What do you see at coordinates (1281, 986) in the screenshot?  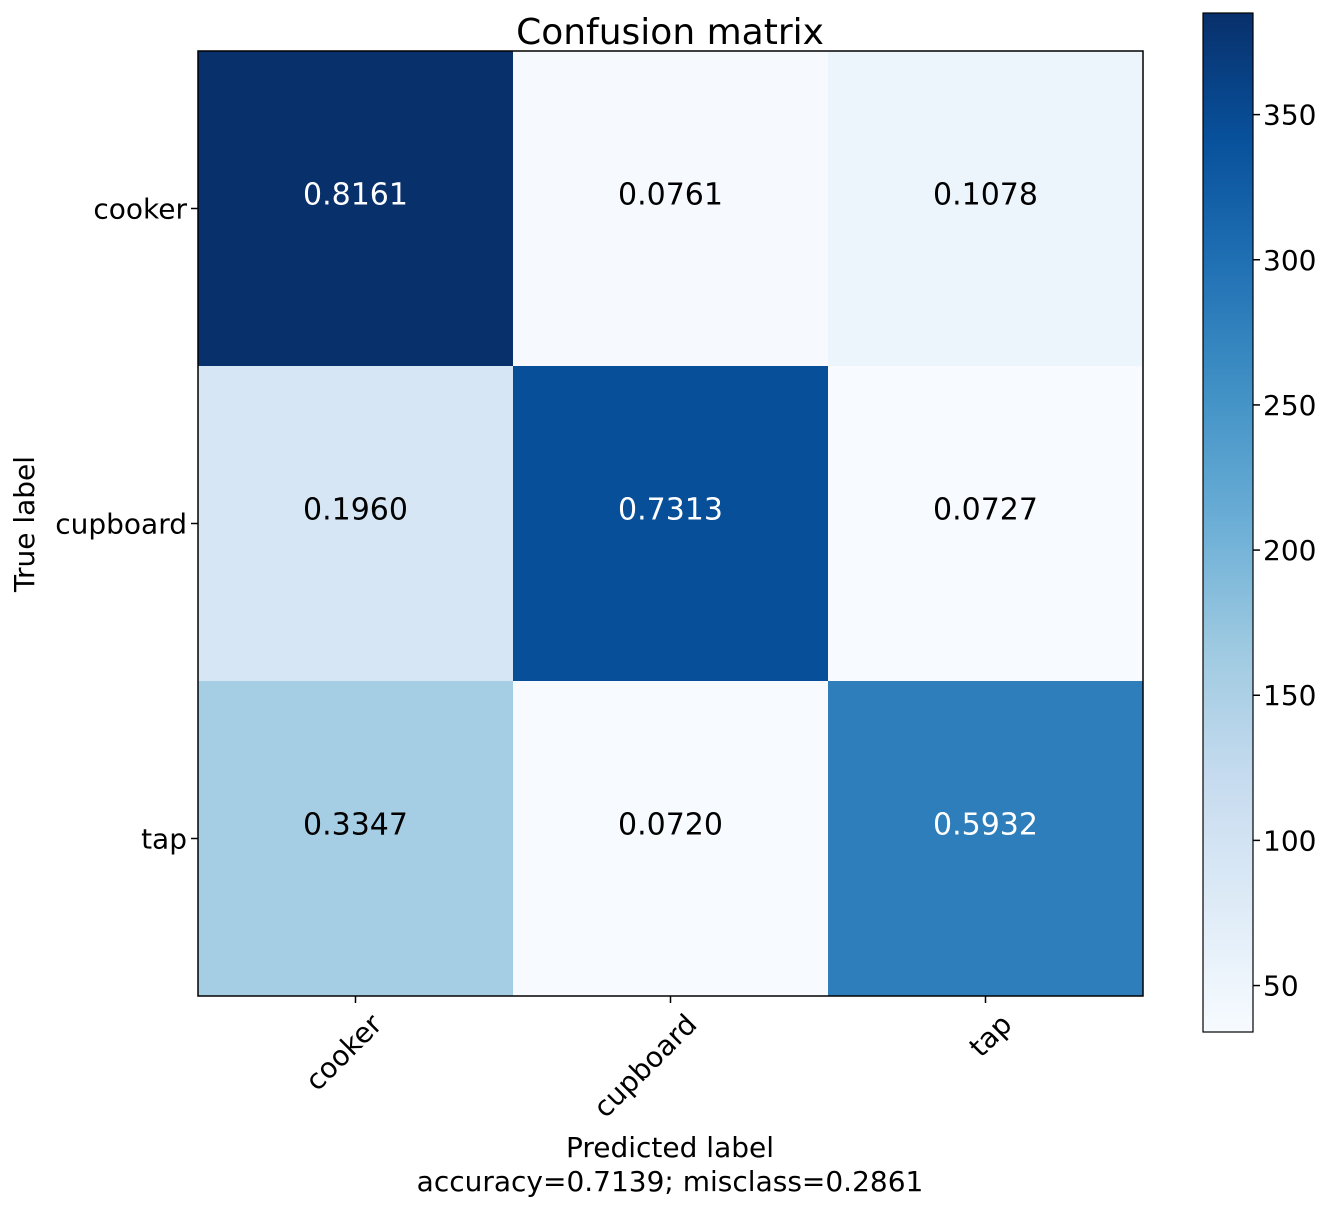 I see `colorbar-tick-label: 50` at bounding box center [1281, 986].